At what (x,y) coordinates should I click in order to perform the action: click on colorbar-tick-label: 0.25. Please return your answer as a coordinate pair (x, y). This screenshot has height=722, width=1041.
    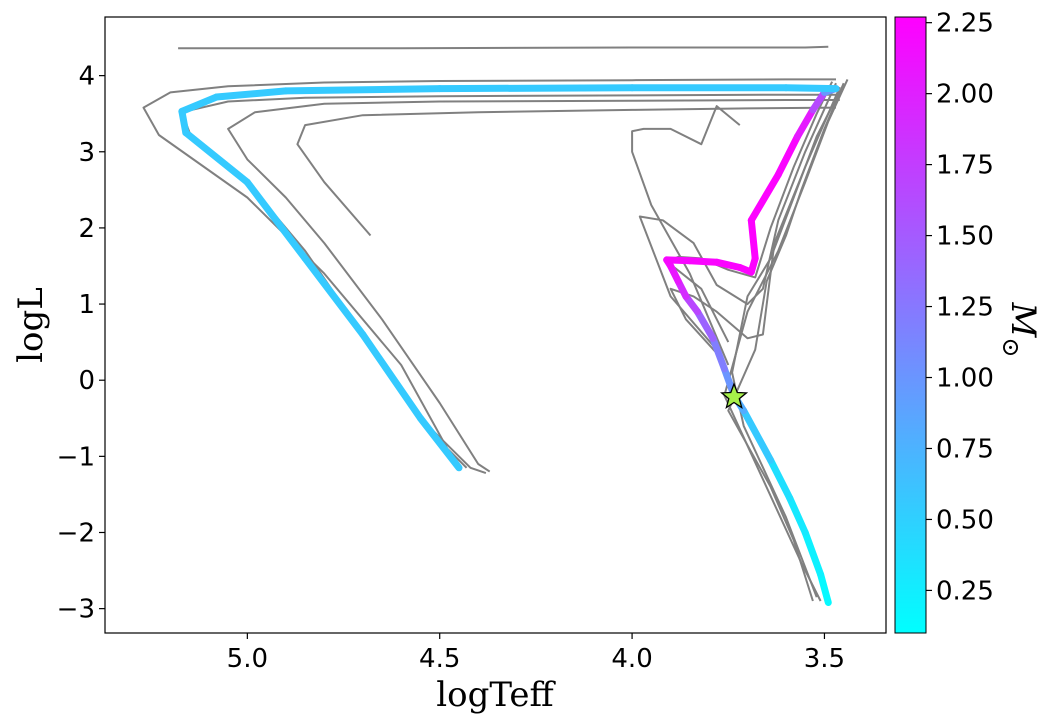
    Looking at the image, I should click on (965, 591).